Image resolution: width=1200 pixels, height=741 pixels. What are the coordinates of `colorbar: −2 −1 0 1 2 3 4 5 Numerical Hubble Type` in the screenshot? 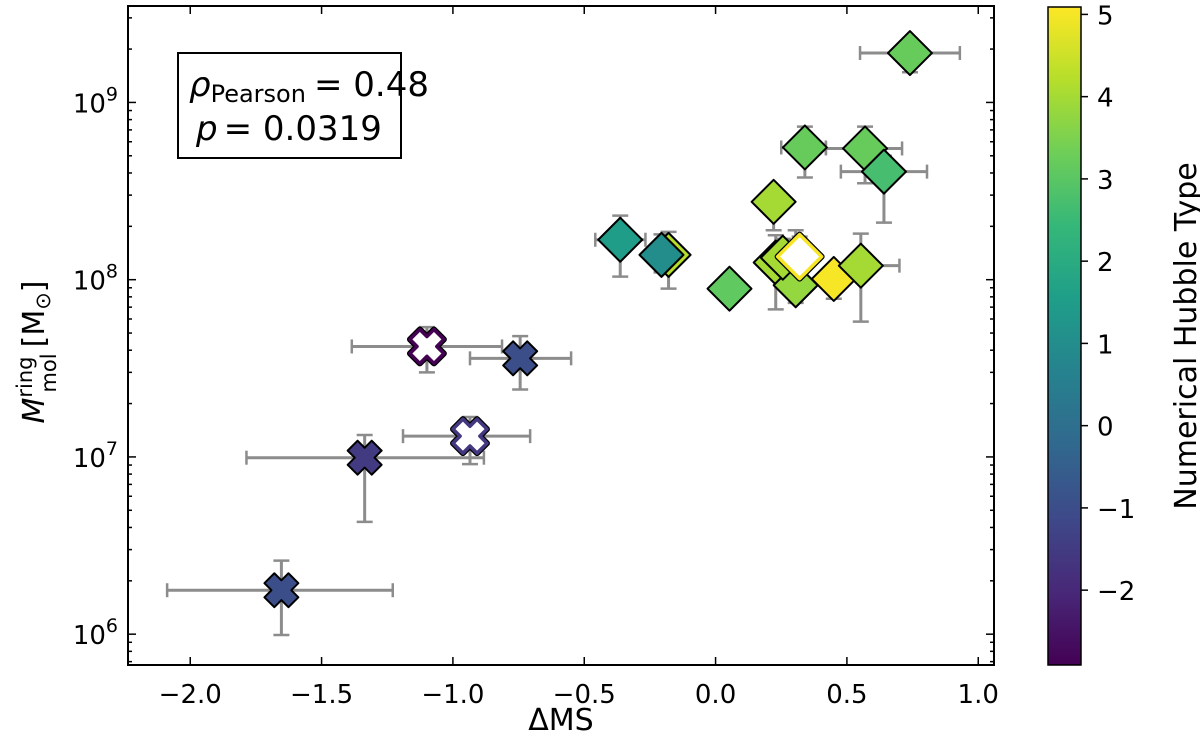 It's located at (1123, 333).